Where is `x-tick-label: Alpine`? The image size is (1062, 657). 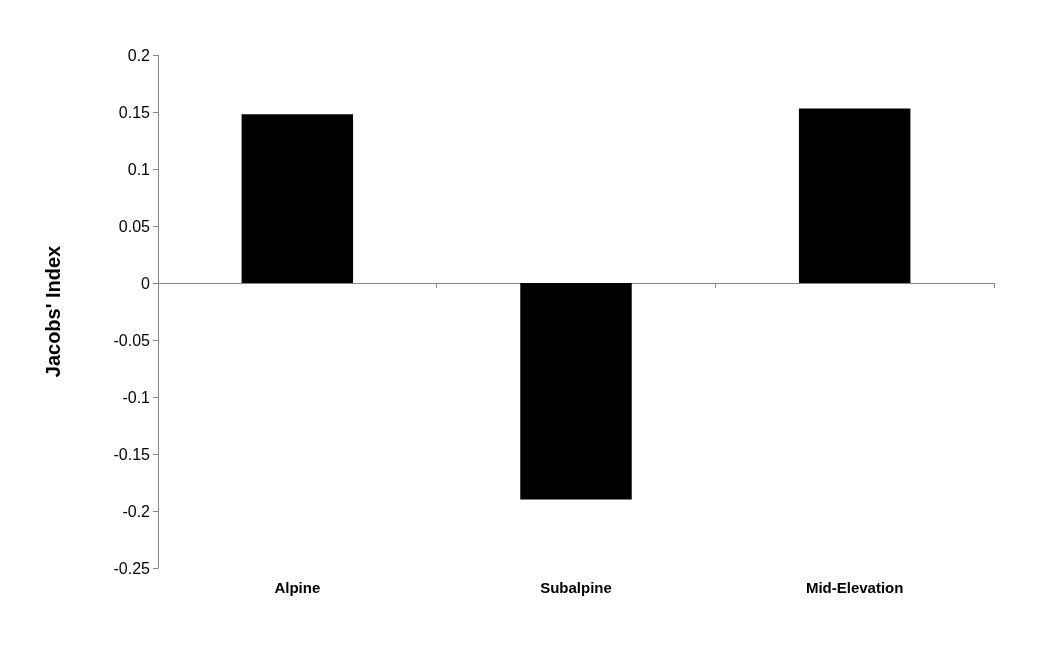
x-tick-label: Alpine is located at coordinates (297, 587).